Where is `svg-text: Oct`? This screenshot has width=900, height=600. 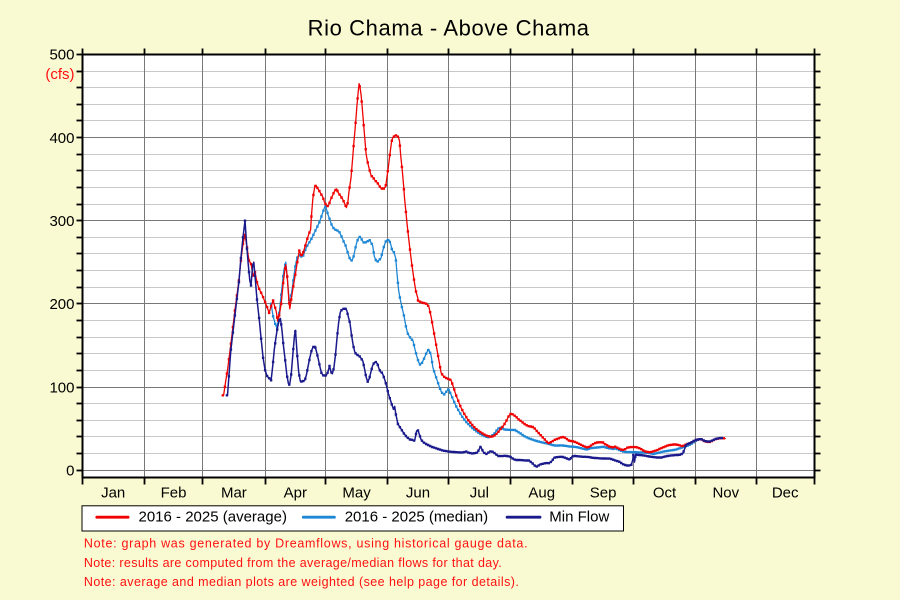 svg-text: Oct is located at coordinates (665, 493).